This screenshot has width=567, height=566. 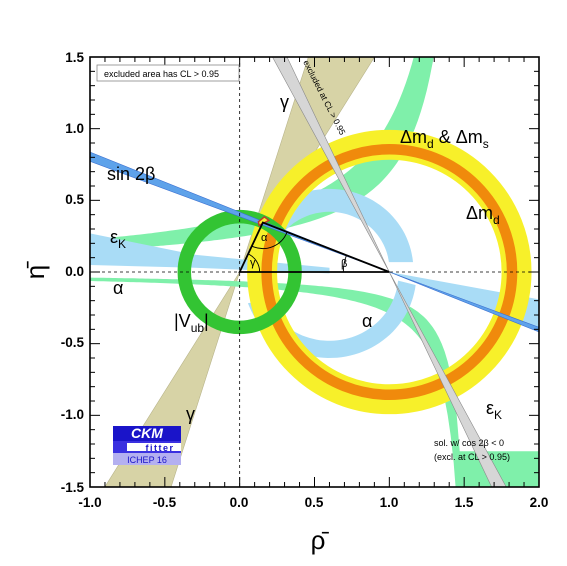 What do you see at coordinates (165, 502) in the screenshot?
I see `x-tick-label: -0.5` at bounding box center [165, 502].